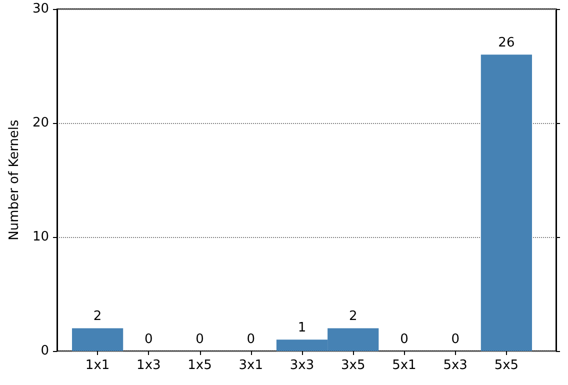  Describe the element at coordinates (148, 365) in the screenshot. I see `x-tick-label: 1x3` at that location.